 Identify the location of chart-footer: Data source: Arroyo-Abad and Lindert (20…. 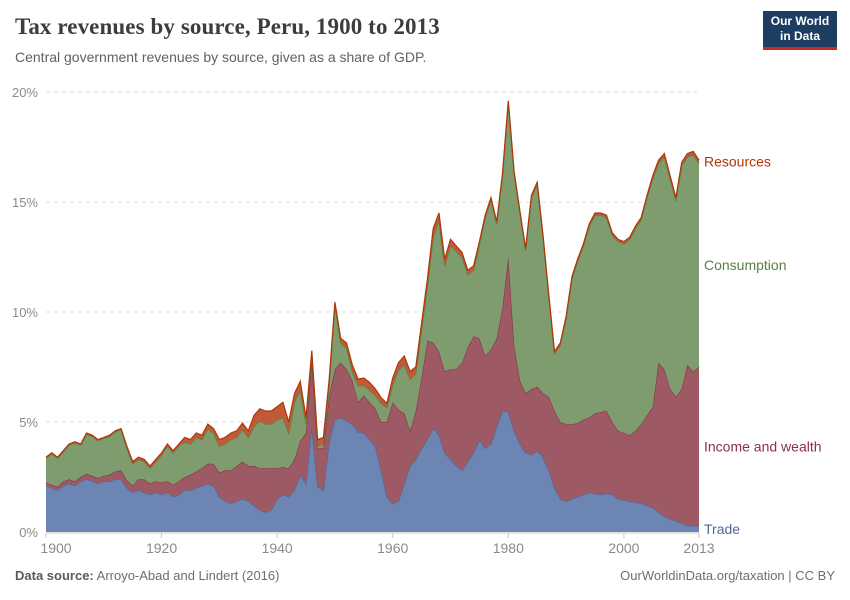
(425, 575).